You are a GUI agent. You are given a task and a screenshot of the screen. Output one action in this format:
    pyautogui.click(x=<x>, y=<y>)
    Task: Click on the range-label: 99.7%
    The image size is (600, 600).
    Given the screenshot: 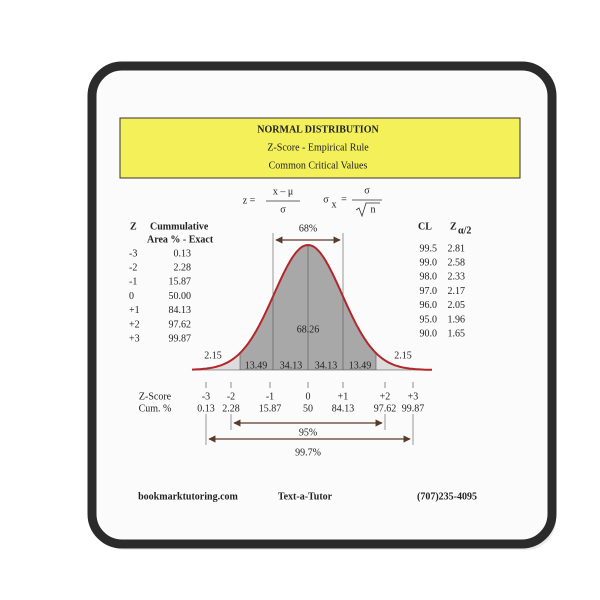 What is the action you would take?
    pyautogui.click(x=308, y=452)
    